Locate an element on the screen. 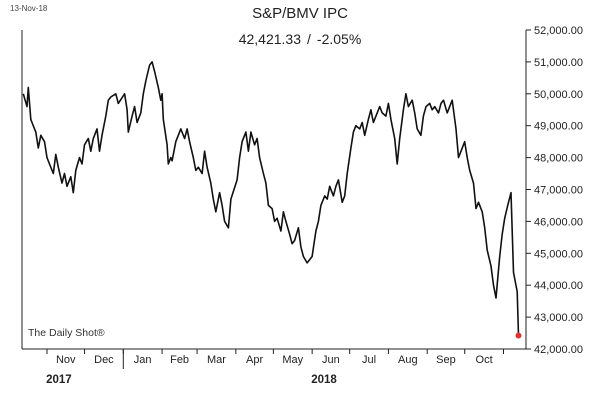 The width and height of the screenshot is (600, 400). chart-date: 13-Nov-18 is located at coordinates (29, 8).